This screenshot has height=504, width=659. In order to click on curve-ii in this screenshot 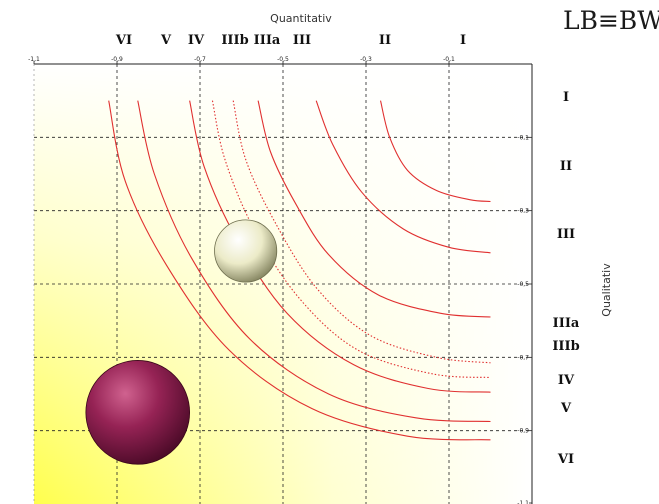, I will do `click(403, 177)`.